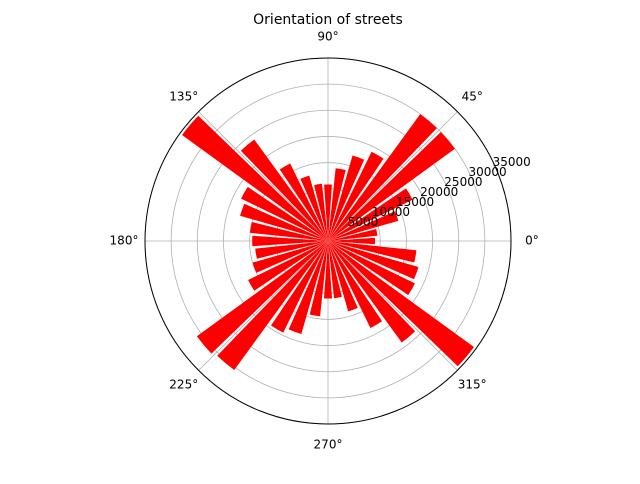 The image size is (640, 484). What do you see at coordinates (463, 182) in the screenshot?
I see `r-tick-label: 25000` at bounding box center [463, 182].